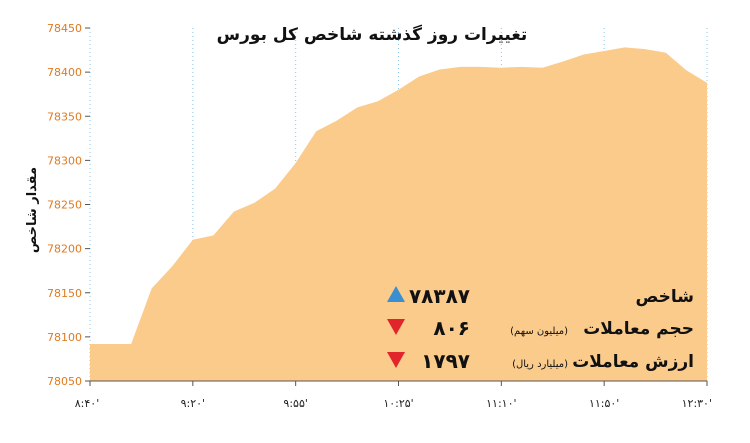  Describe the element at coordinates (539, 331) in the screenshot. I see `stat-unit: (میلیون سهم)` at that location.